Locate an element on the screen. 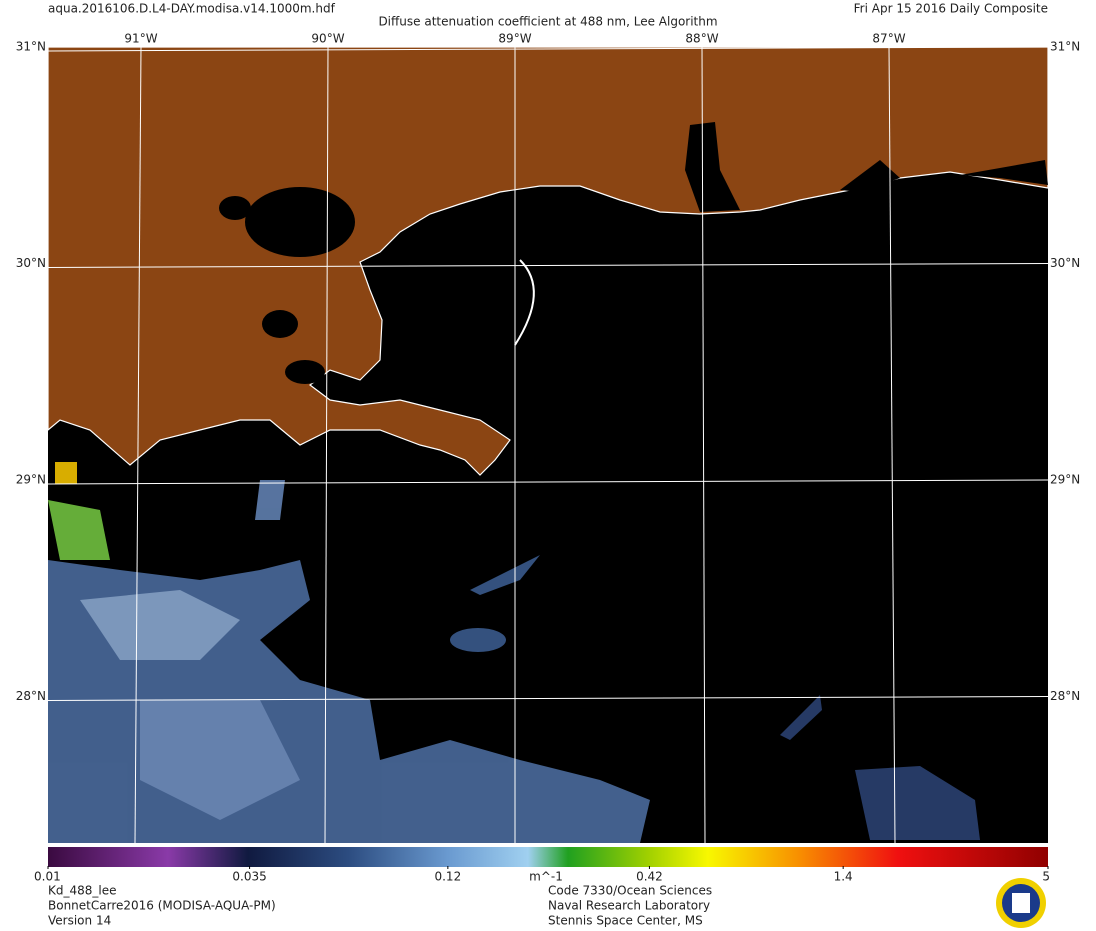 This screenshot has height=931, width=1096. lon-label: 87°W is located at coordinates (888, 39).